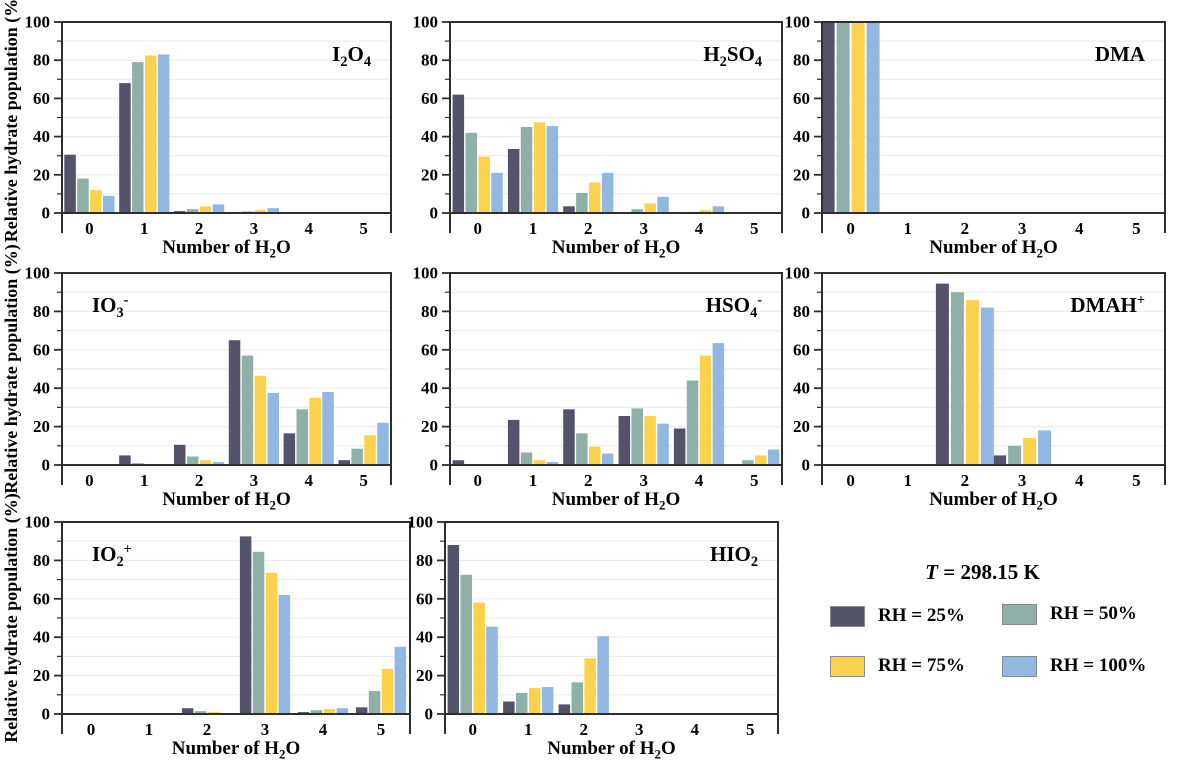 The width and height of the screenshot is (1179, 771). Describe the element at coordinates (975, 388) in the screenshot. I see `chart-panel-dmah: 0 20 40 60 80 100 0 1 2 3 4 5 Number of H2O DMAH+` at that location.